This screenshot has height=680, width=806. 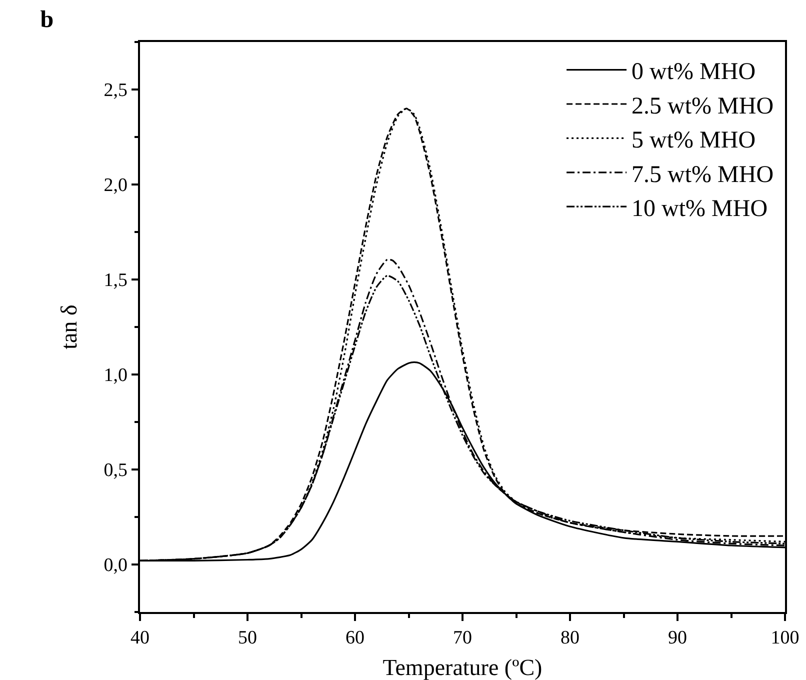 What do you see at coordinates (116, 185) in the screenshot?
I see `y-tick-label: 2,0` at bounding box center [116, 185].